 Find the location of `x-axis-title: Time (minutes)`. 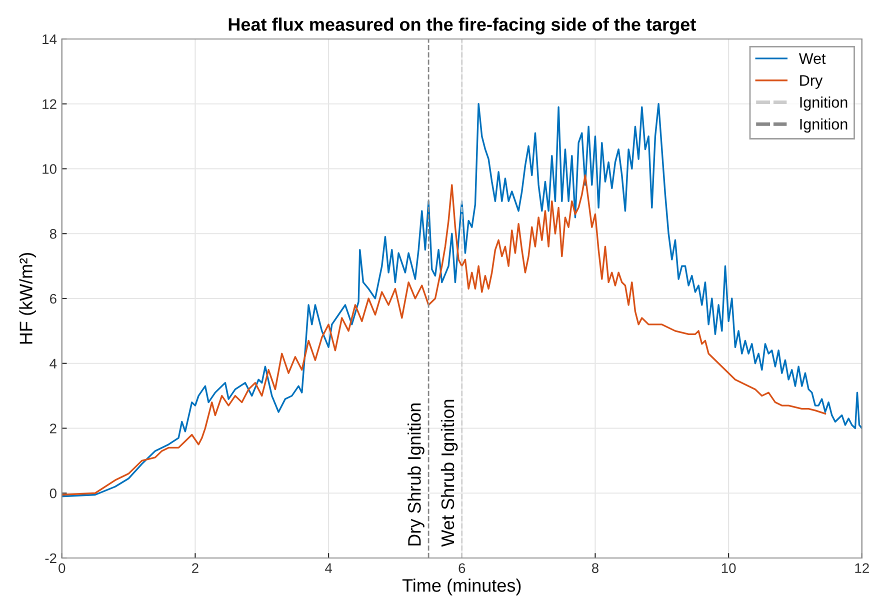

x-axis-title: Time (minutes) is located at coordinates (461, 587).